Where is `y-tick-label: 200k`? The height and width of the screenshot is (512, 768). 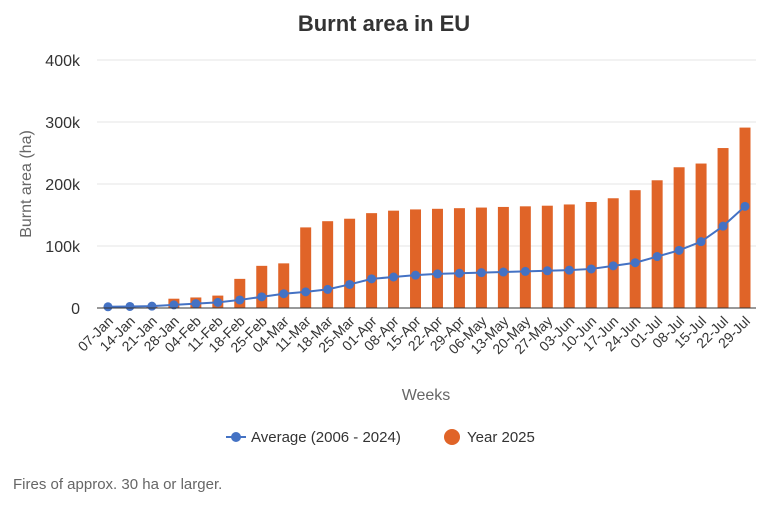
y-tick-label: 200k is located at coordinates (63, 185).